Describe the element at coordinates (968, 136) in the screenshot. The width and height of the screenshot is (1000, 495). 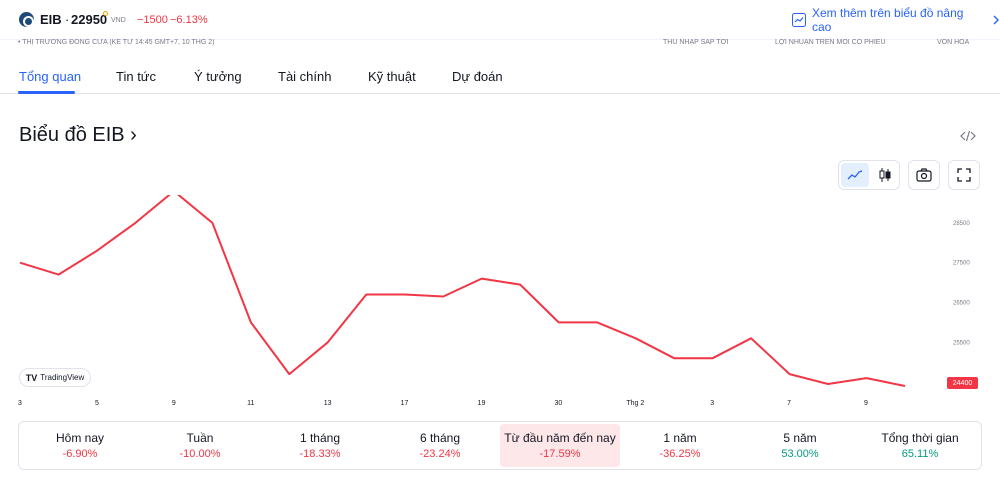
I see `embed-code-icon` at that location.